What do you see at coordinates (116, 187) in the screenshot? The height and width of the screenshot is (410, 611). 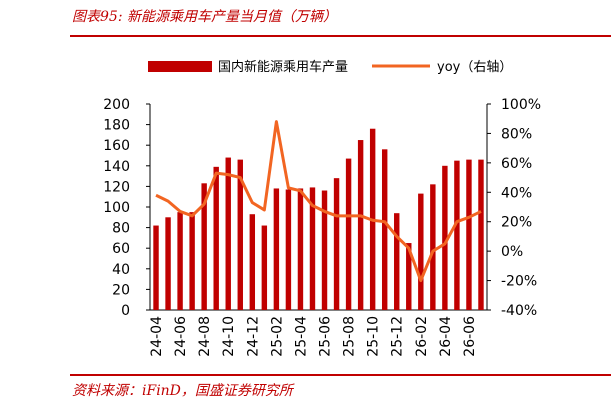 I see `left-axis-tick-label: 120` at bounding box center [116, 187].